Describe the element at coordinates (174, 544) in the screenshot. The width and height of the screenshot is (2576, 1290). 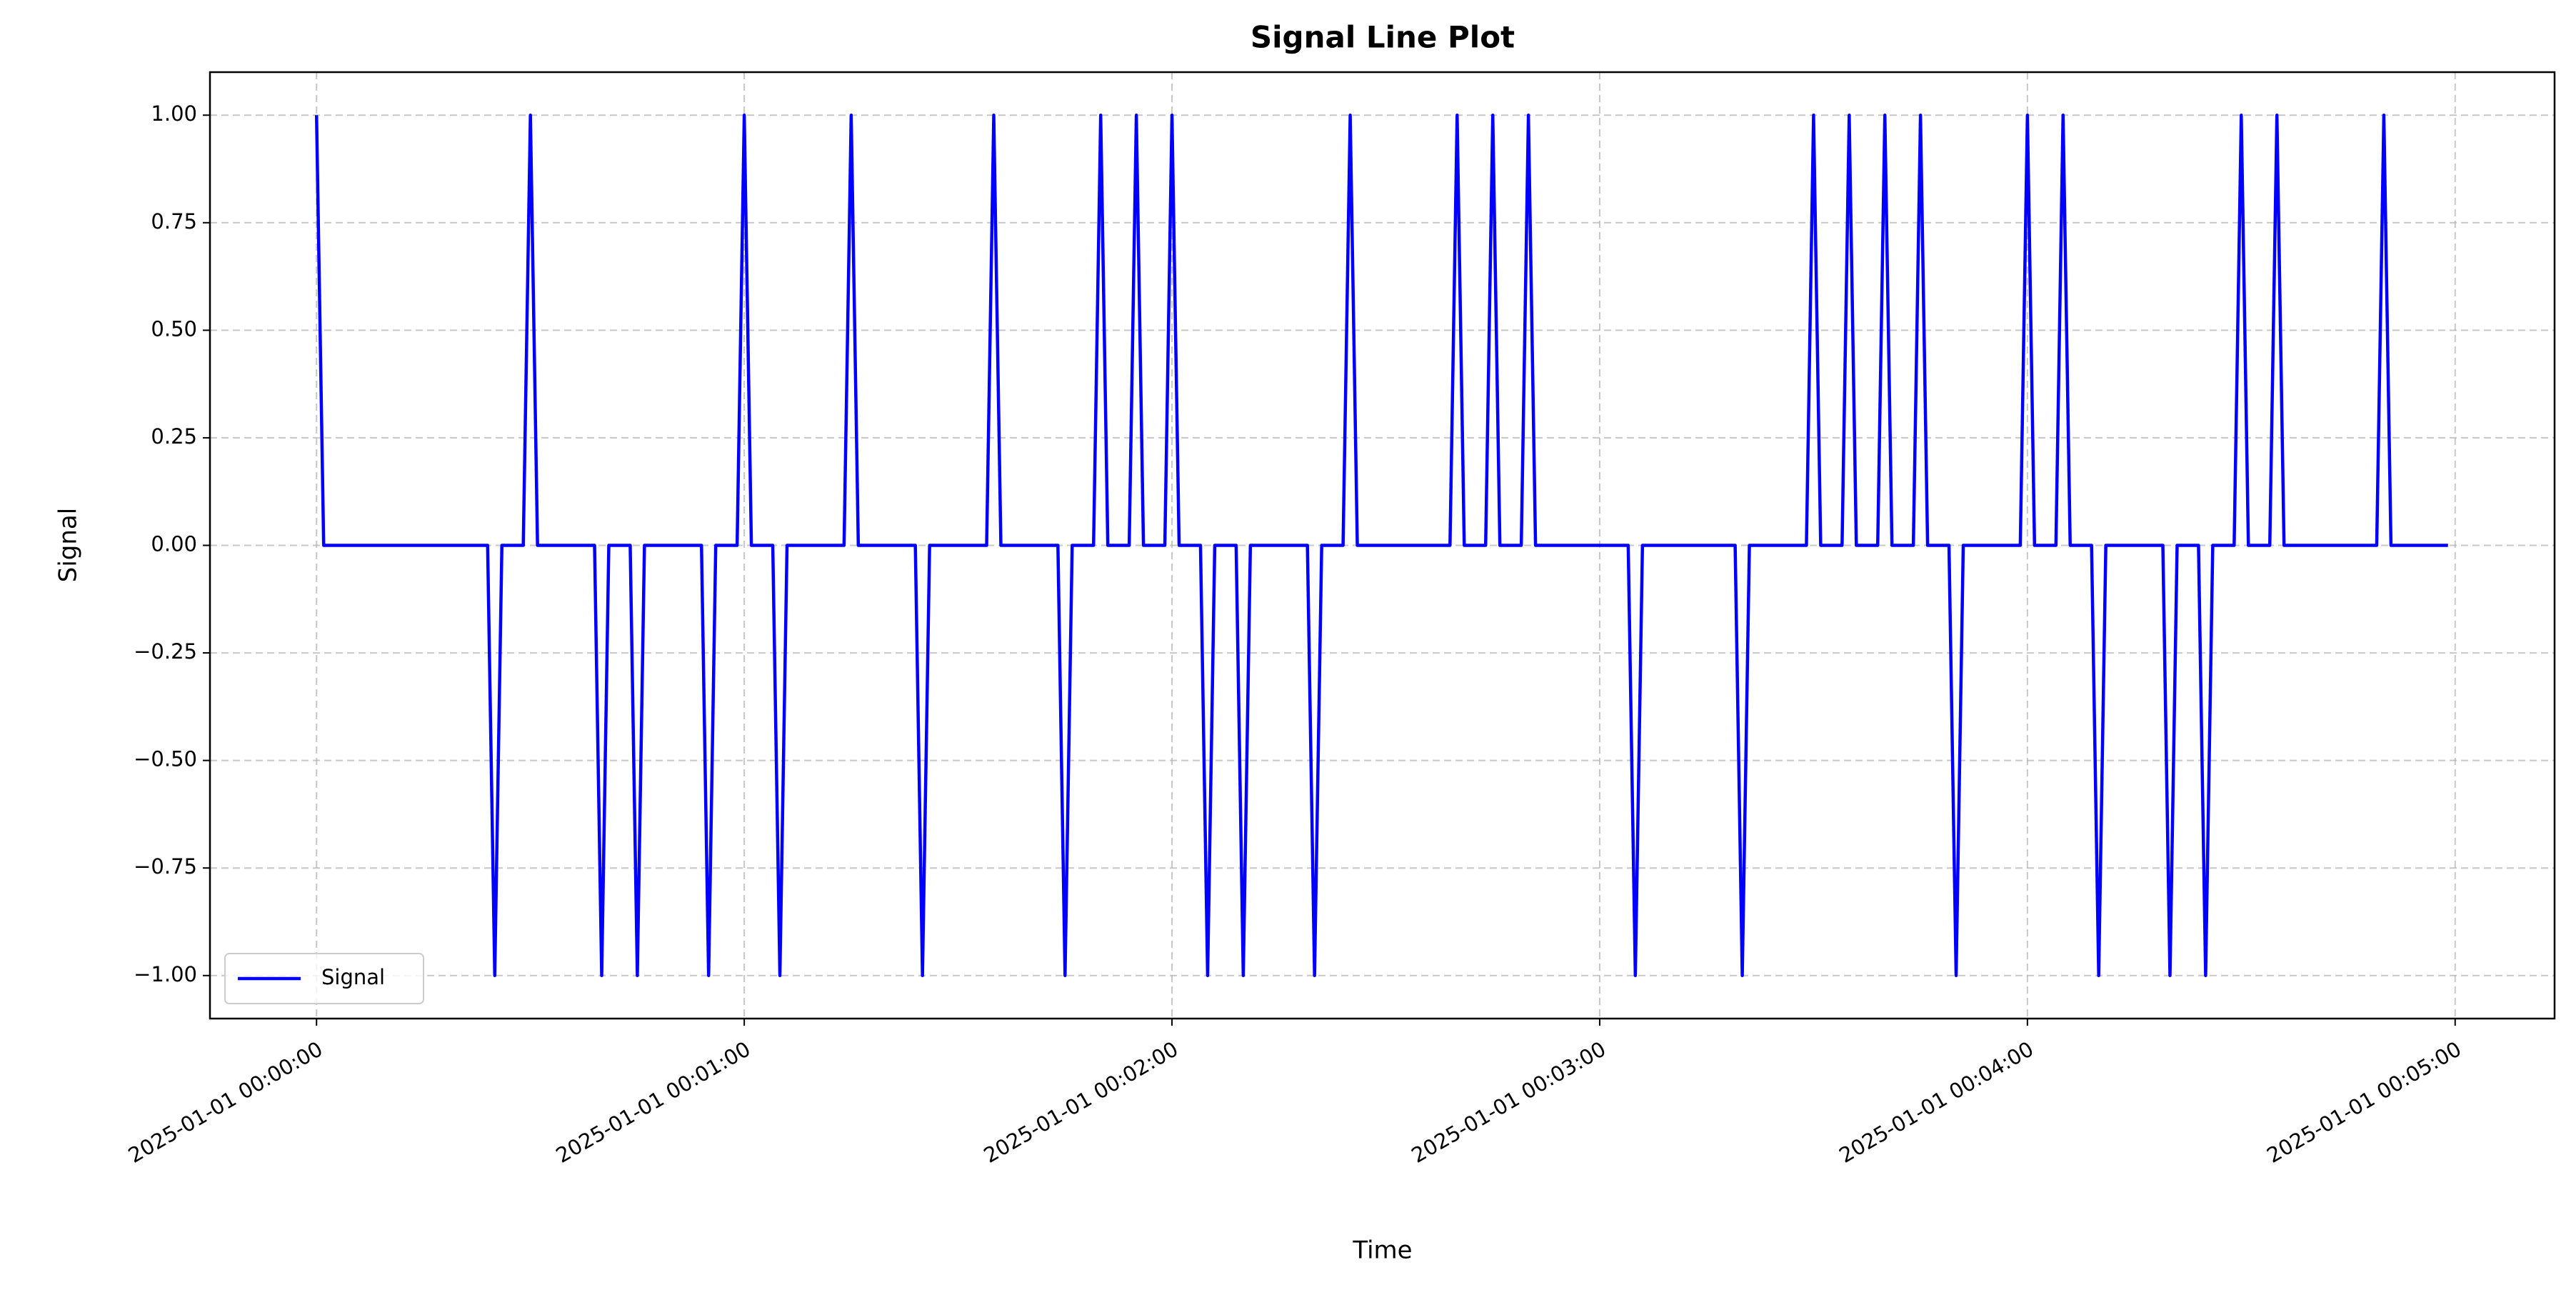
I see `y-tick-label: 0.00` at that location.